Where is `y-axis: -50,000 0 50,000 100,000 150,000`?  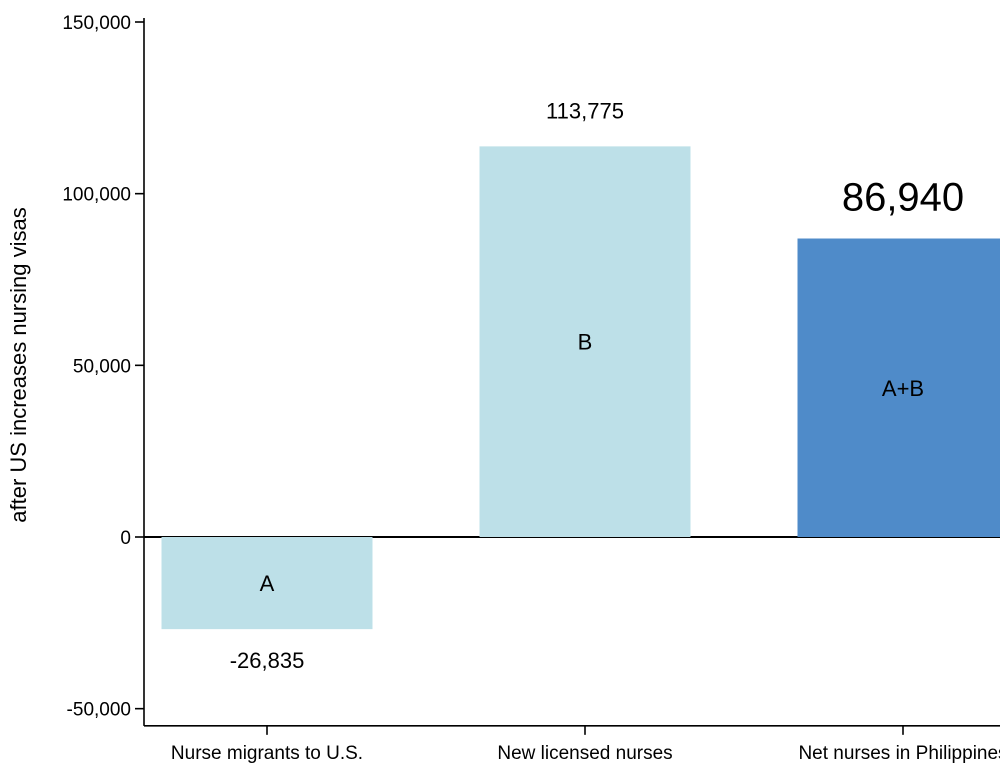 y-axis: -50,000 0 50,000 100,000 150,000 is located at coordinates (103, 369).